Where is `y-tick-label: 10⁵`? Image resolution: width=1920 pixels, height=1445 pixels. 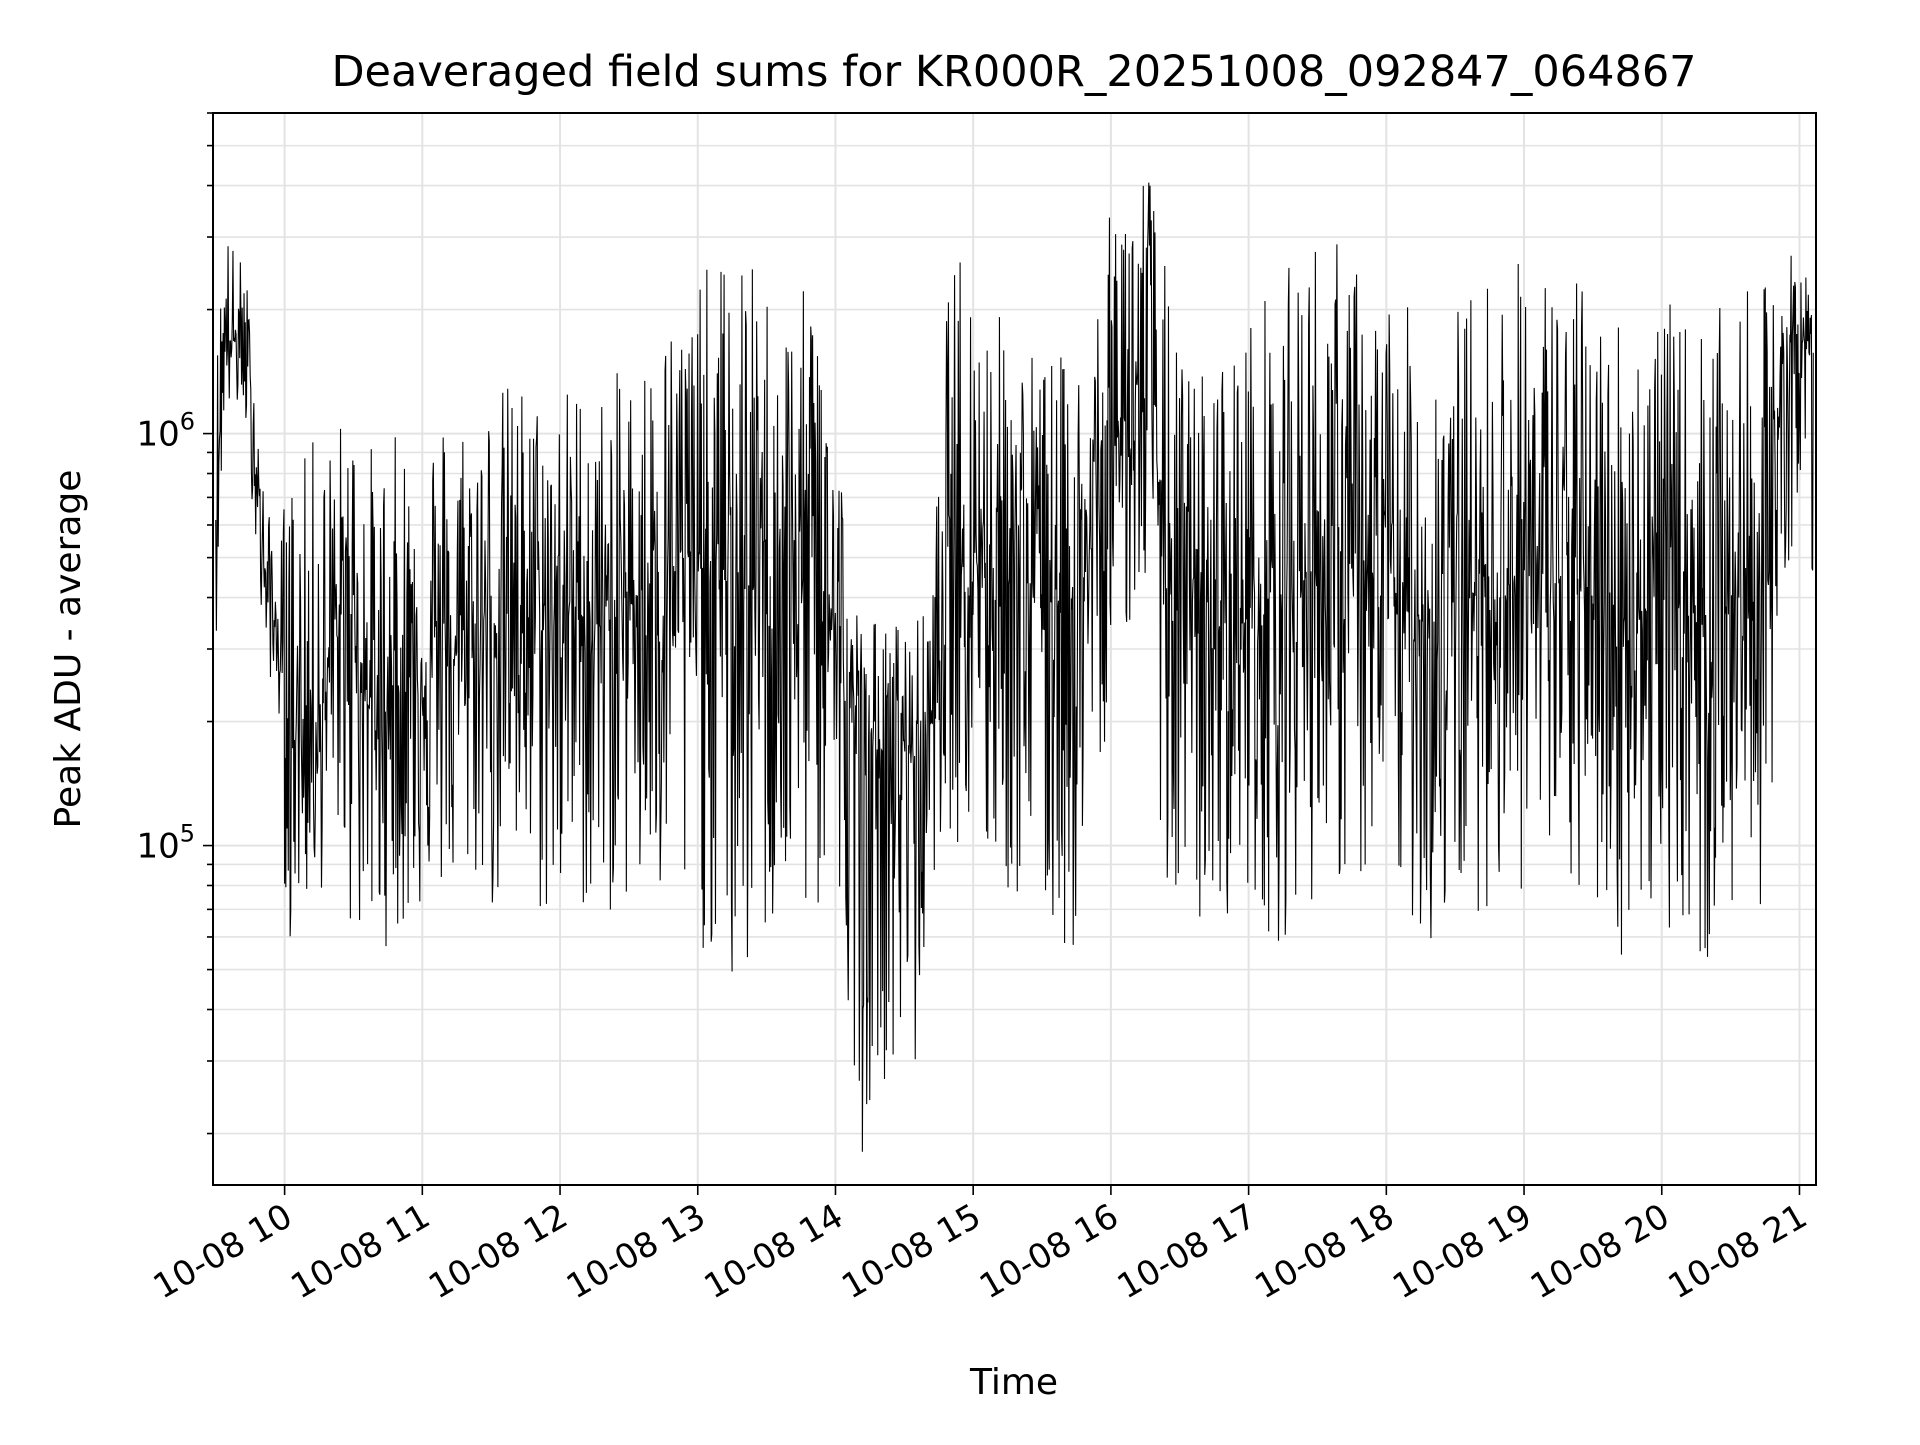 y-tick-label: 10⁵ is located at coordinates (165, 843).